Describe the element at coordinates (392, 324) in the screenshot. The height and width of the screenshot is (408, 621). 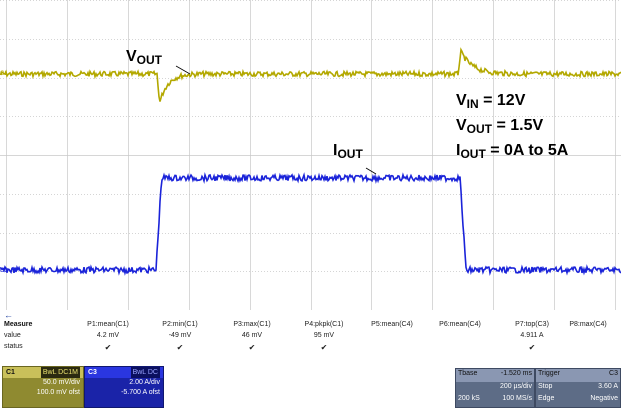
I see `param-p5-name: P5:mean(C4)` at that location.